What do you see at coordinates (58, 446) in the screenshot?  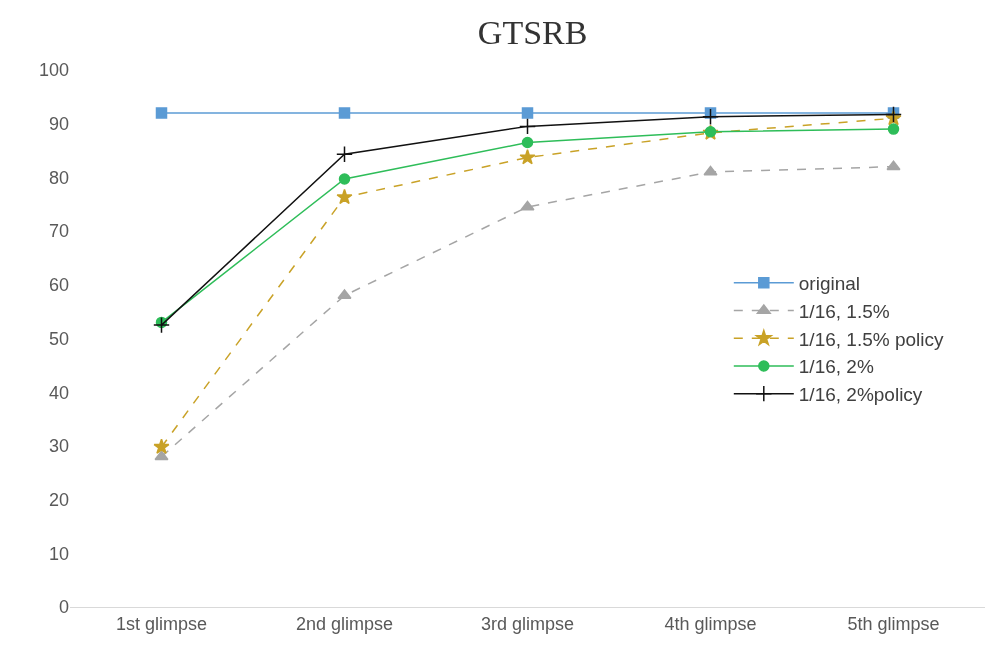 I see `y-tick-label: 30` at bounding box center [58, 446].